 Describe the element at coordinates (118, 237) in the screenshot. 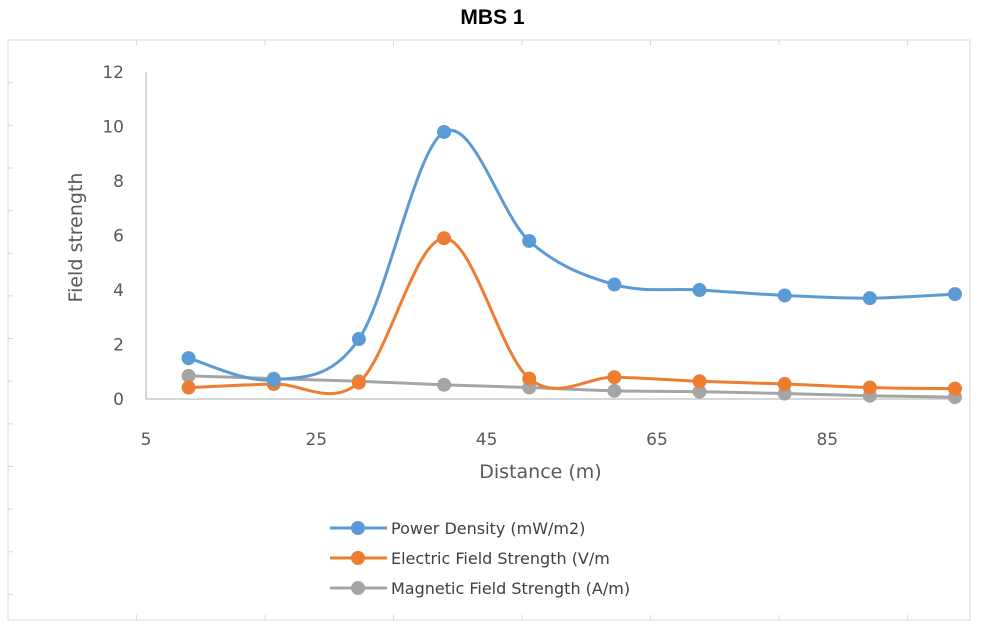

I see `y-tick-label: 6` at that location.